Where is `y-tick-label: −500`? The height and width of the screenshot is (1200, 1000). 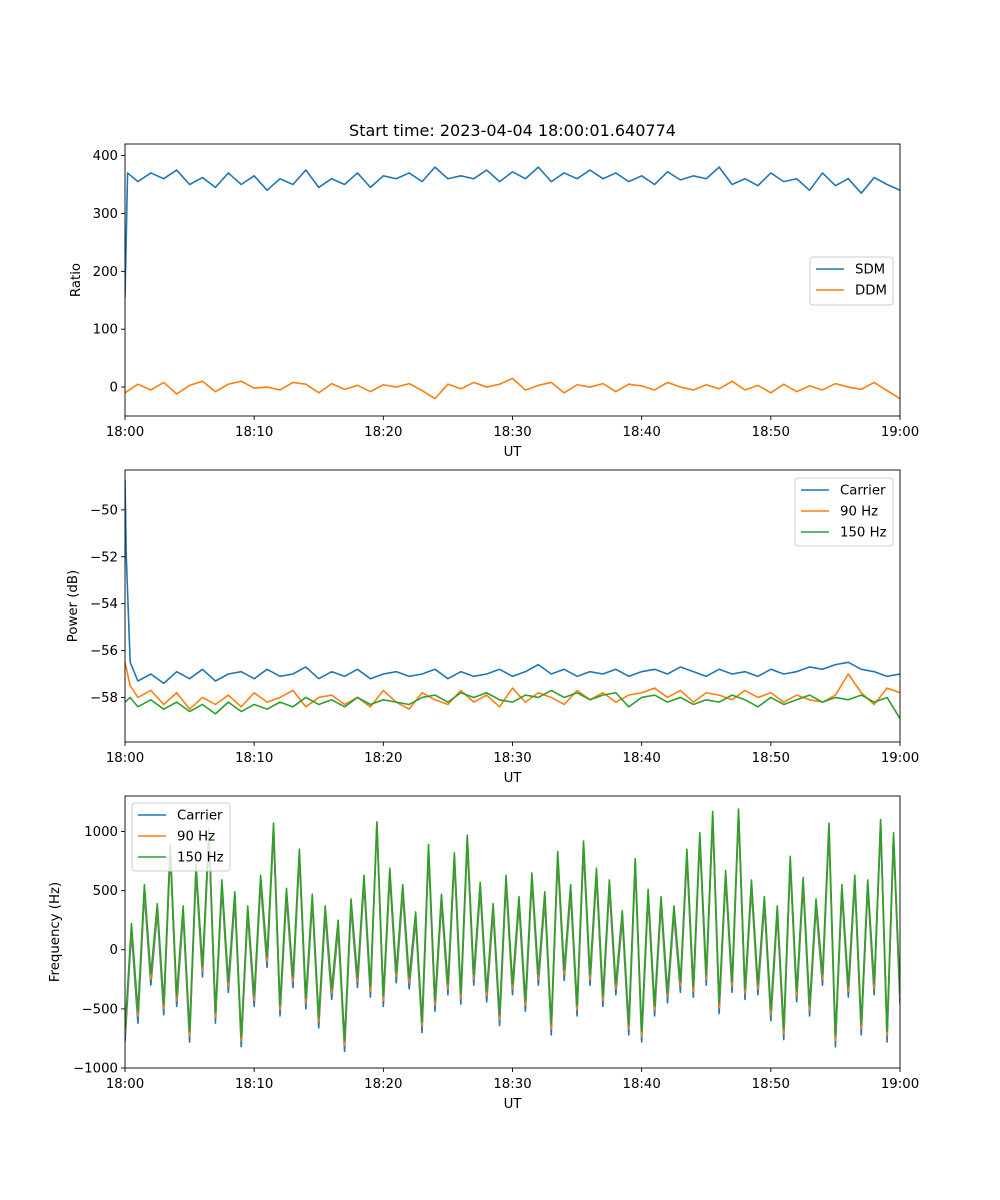 y-tick-label: −500 is located at coordinates (99, 1009).